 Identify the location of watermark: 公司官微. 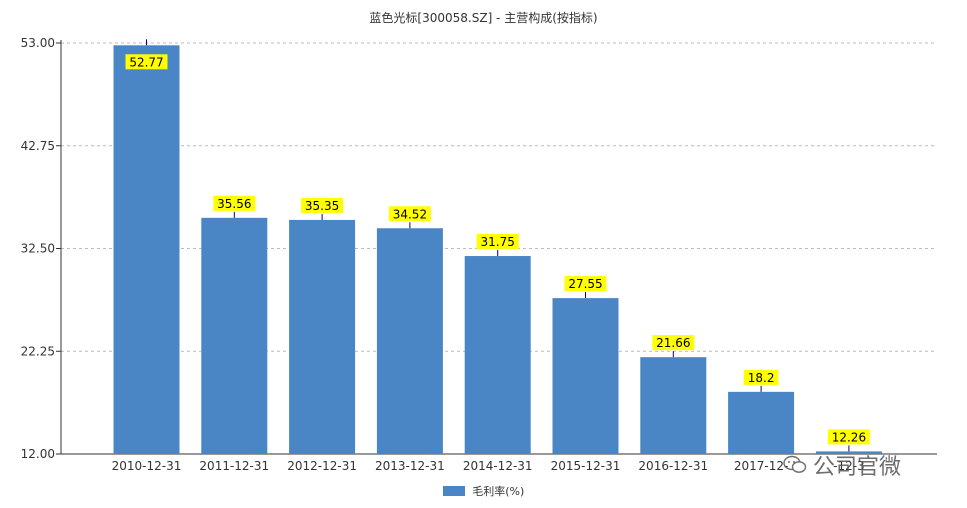
(842, 465).